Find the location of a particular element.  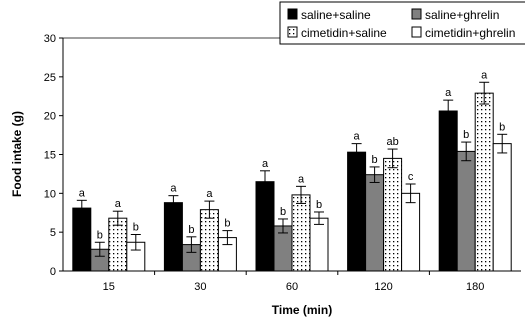

x-tick-label: 15 is located at coordinates (109, 287).